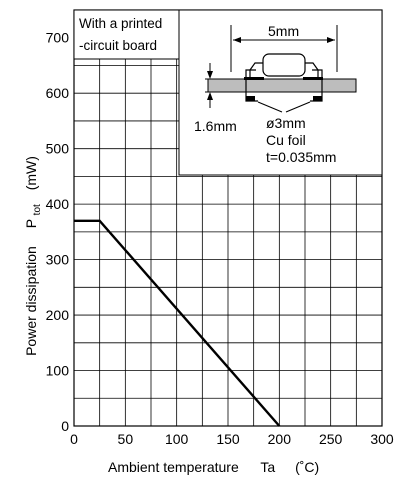 The width and height of the screenshot is (396, 481). Describe the element at coordinates (58, 315) in the screenshot. I see `y-tick-label: 200` at that location.